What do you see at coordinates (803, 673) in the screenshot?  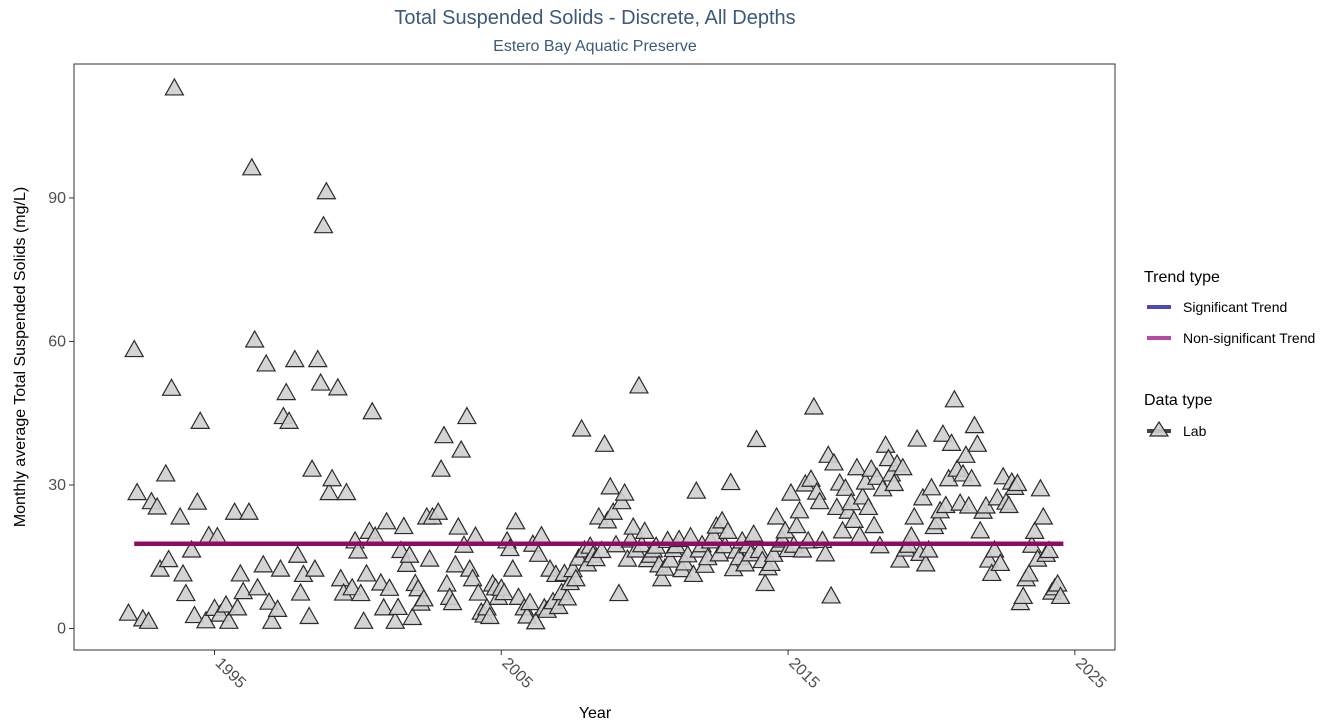 I see `x-tick-label: 2015` at bounding box center [803, 673].